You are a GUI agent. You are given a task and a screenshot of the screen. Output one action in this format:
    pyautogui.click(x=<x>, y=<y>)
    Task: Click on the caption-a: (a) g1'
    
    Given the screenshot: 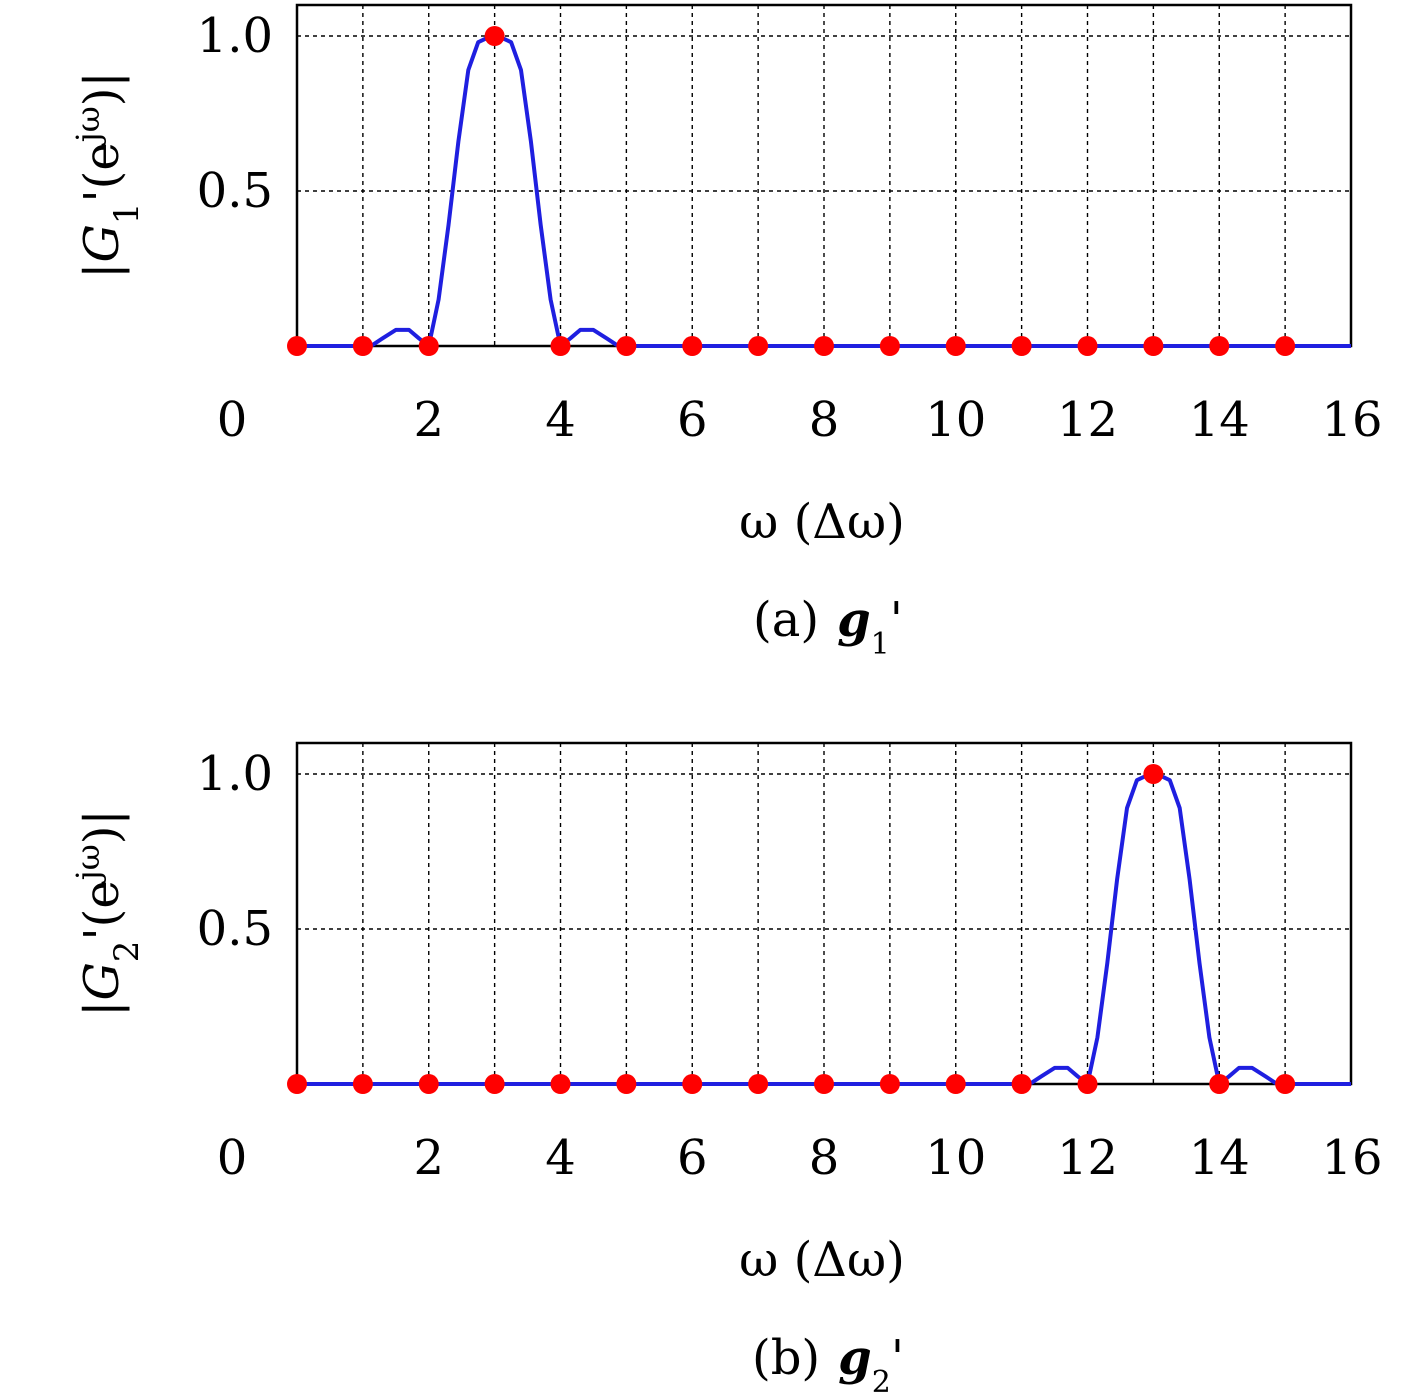 What is the action you would take?
    pyautogui.click(x=828, y=627)
    